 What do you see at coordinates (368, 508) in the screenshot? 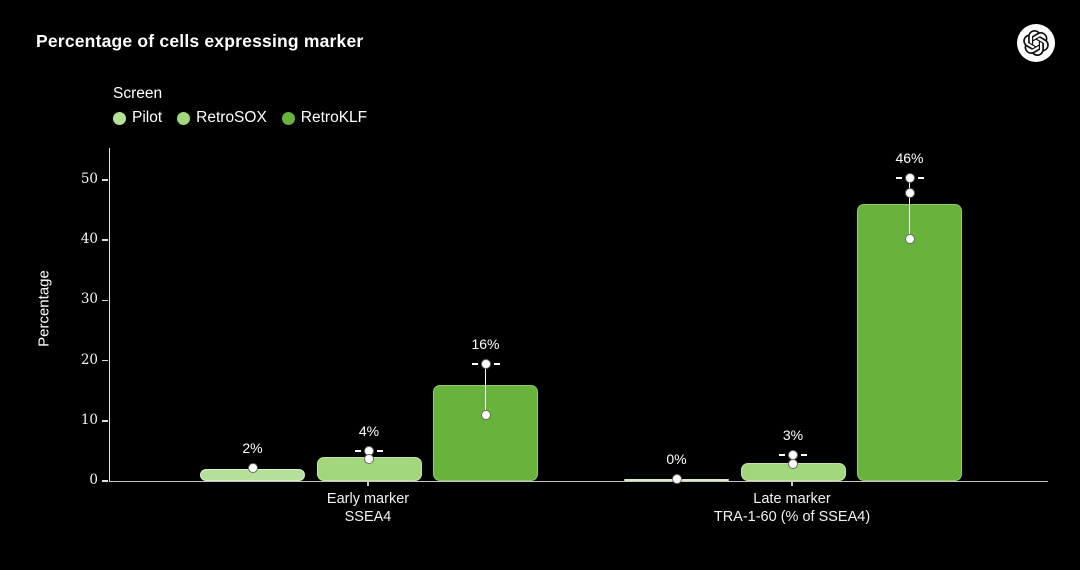
I see `x-category-label: Early marker SSEA4` at bounding box center [368, 508].